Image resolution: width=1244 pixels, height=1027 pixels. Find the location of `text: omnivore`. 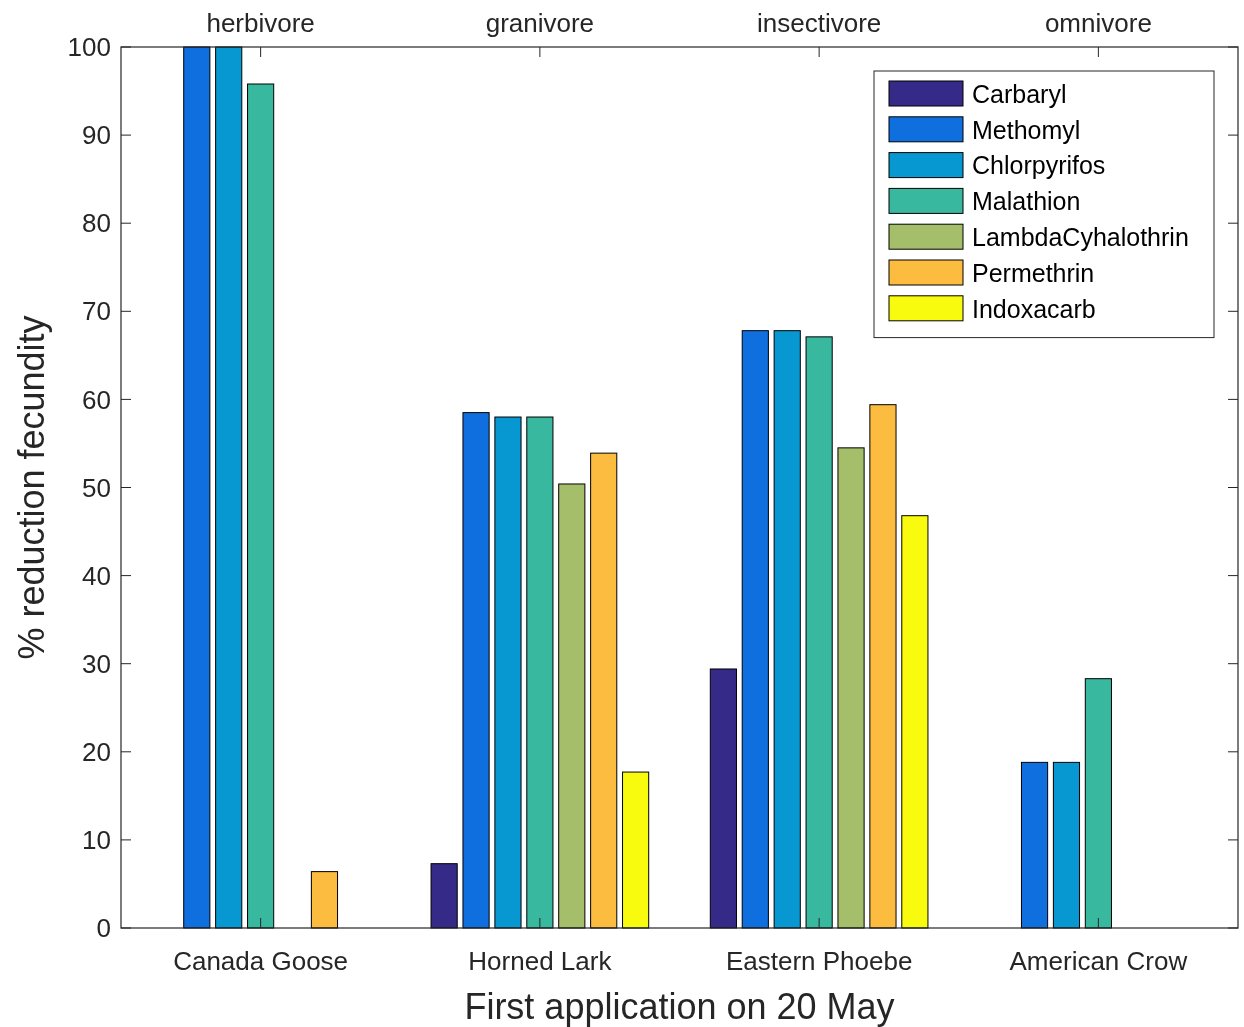

text: omnivore is located at coordinates (1098, 23).